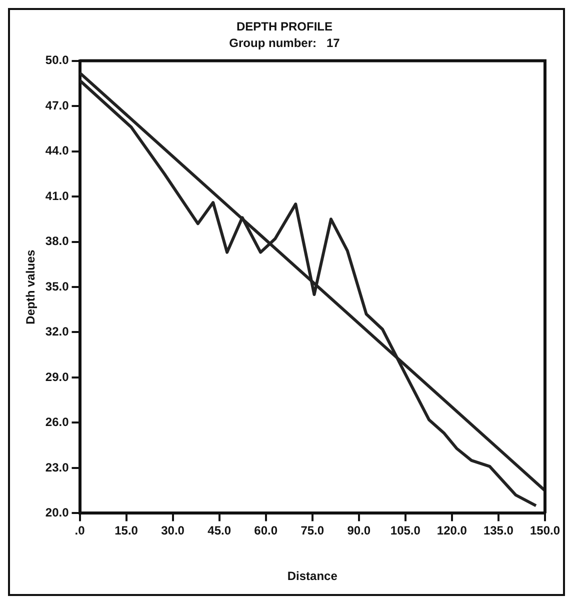 The image size is (573, 604). What do you see at coordinates (452, 531) in the screenshot?
I see `x-tick-label: 120.0` at bounding box center [452, 531].